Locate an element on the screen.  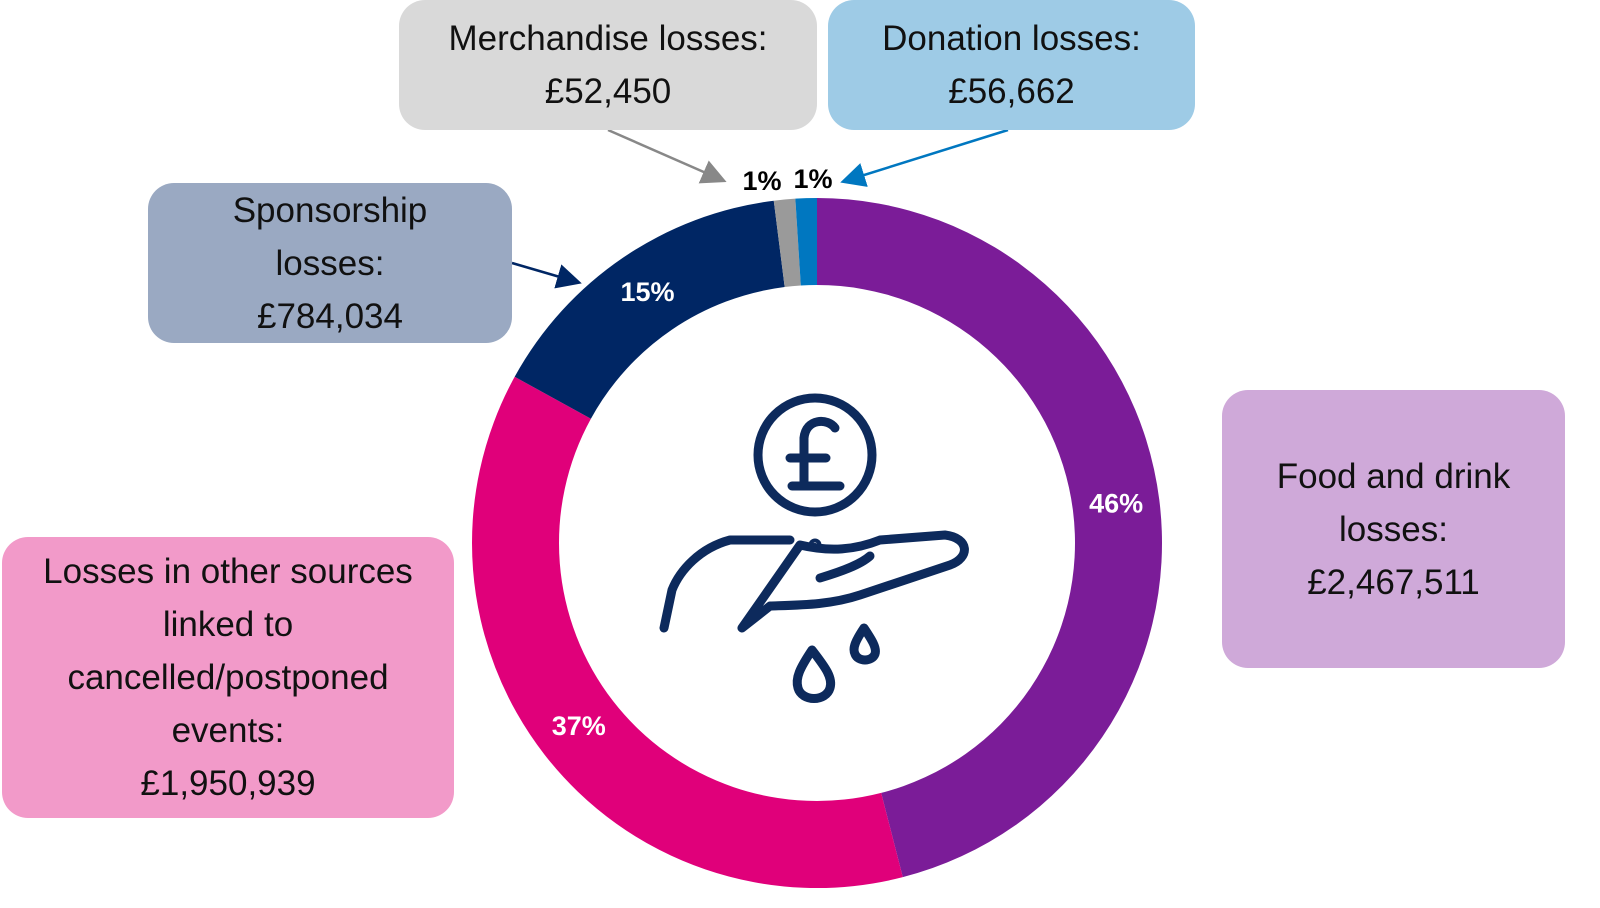
callout-box: Food and drink losses: £2,467,511 is located at coordinates (1393, 529).